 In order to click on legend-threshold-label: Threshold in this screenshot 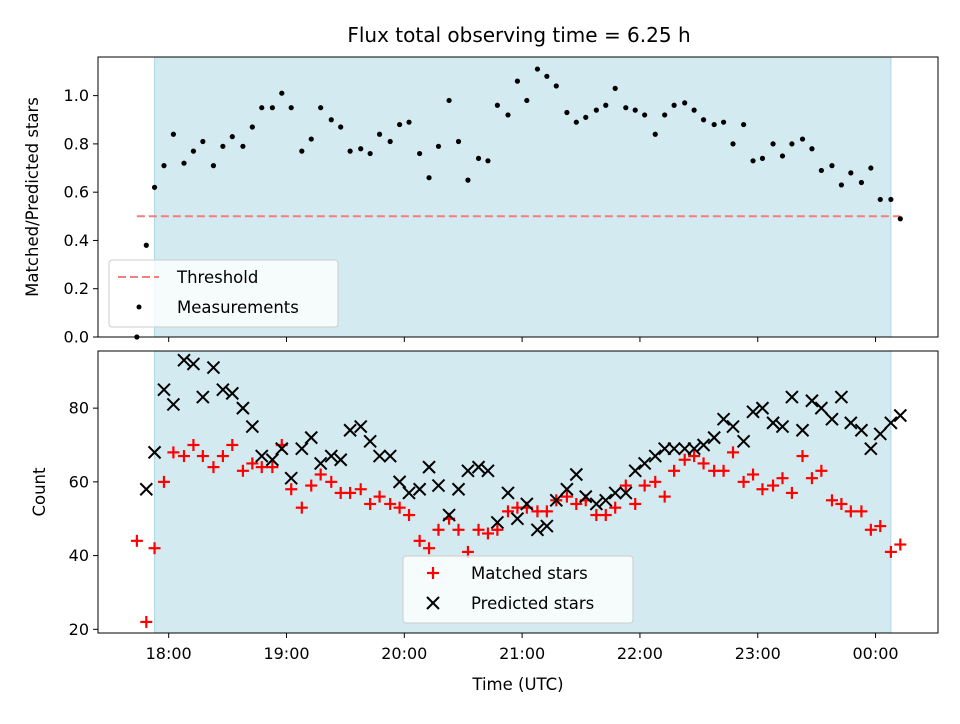, I will do `click(217, 277)`.